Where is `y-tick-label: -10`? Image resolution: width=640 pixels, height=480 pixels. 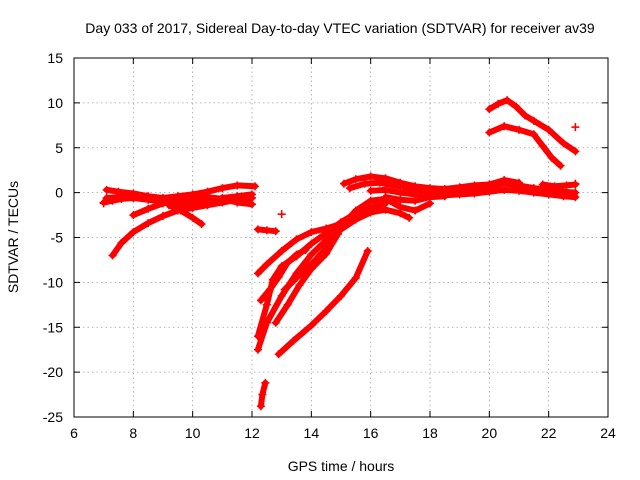 y-tick-label: -10 is located at coordinates (53, 282).